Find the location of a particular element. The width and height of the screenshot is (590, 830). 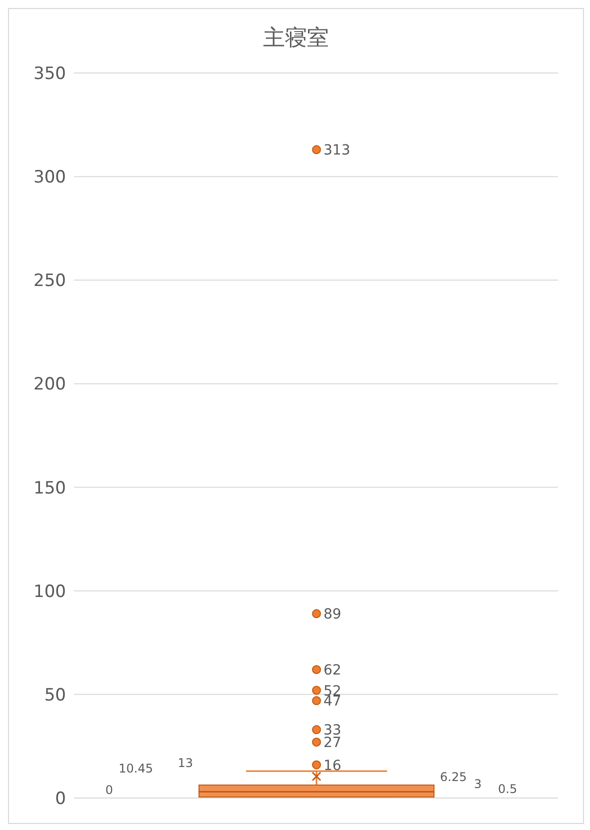

y-tick-label: 50 is located at coordinates (55, 695).